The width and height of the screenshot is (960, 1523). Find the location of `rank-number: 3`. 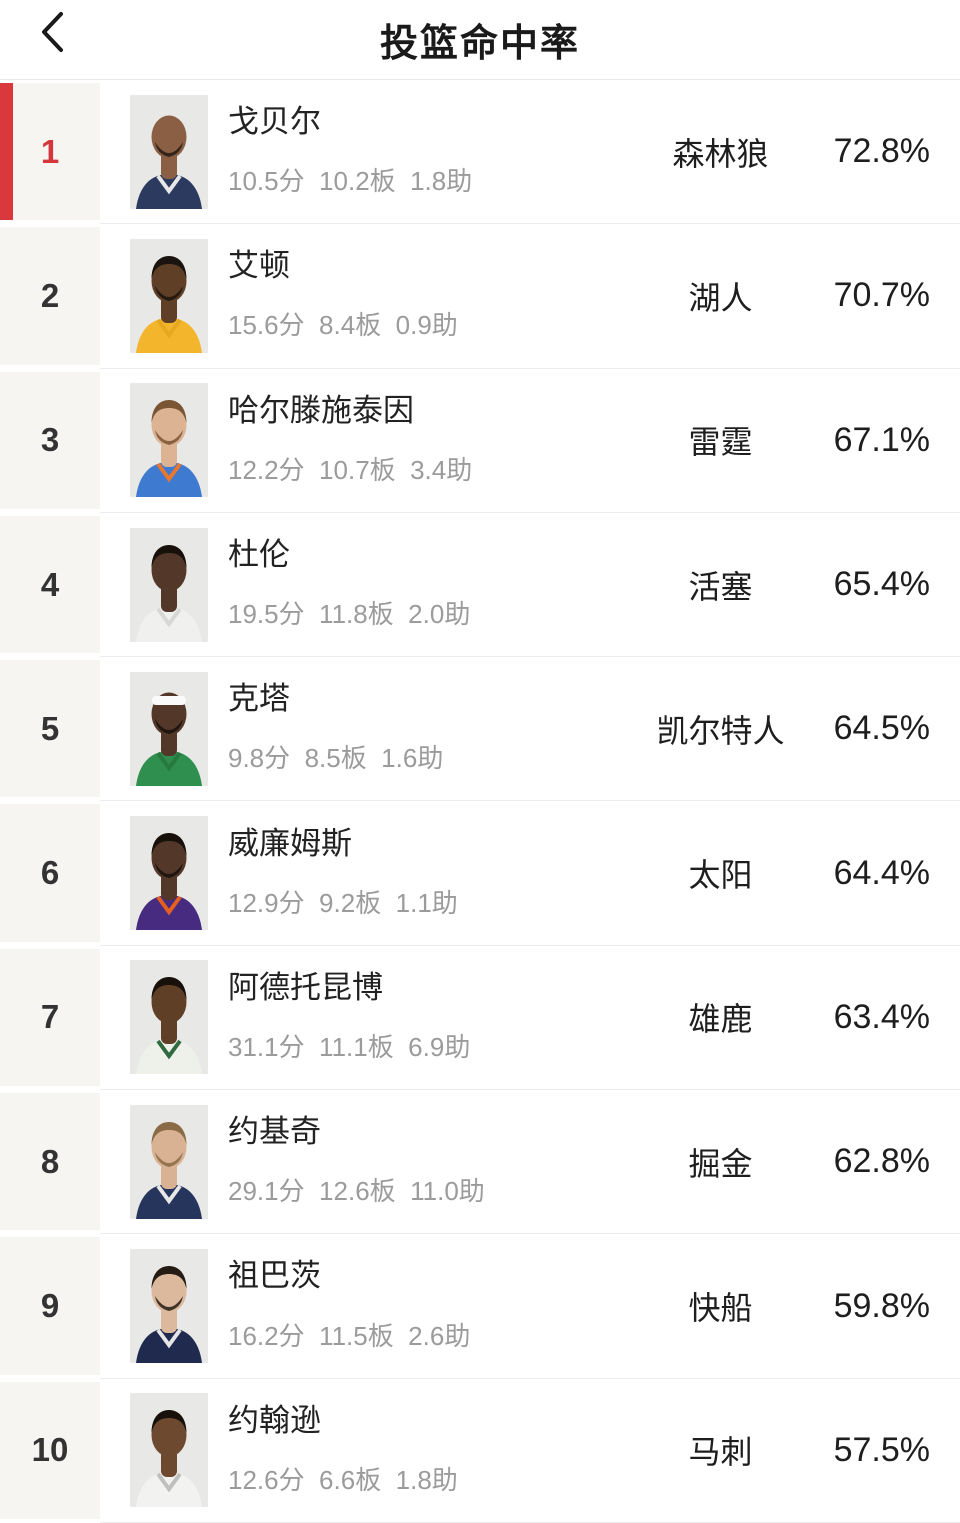

rank-number: 3 is located at coordinates (50, 440).